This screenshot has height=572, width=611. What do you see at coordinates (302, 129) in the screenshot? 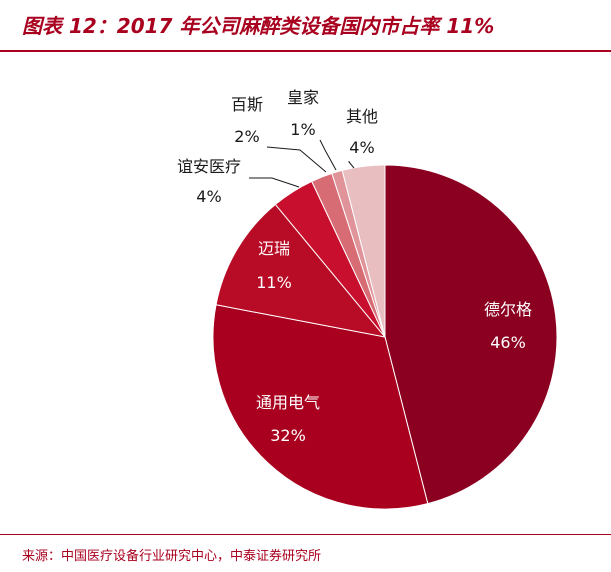
I see `slice-value-label: 1%` at bounding box center [302, 129].